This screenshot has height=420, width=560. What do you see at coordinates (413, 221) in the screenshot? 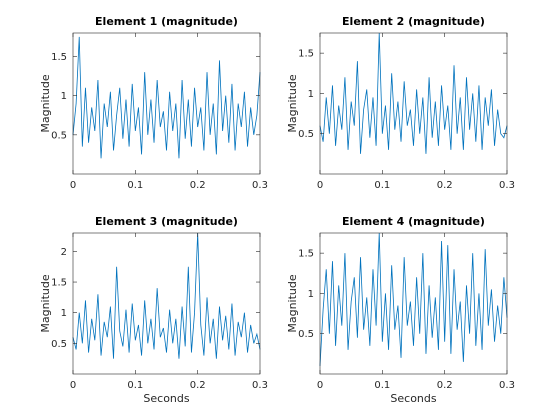
I see `subplot-title: Element 4 (magnitude)` at bounding box center [413, 221].